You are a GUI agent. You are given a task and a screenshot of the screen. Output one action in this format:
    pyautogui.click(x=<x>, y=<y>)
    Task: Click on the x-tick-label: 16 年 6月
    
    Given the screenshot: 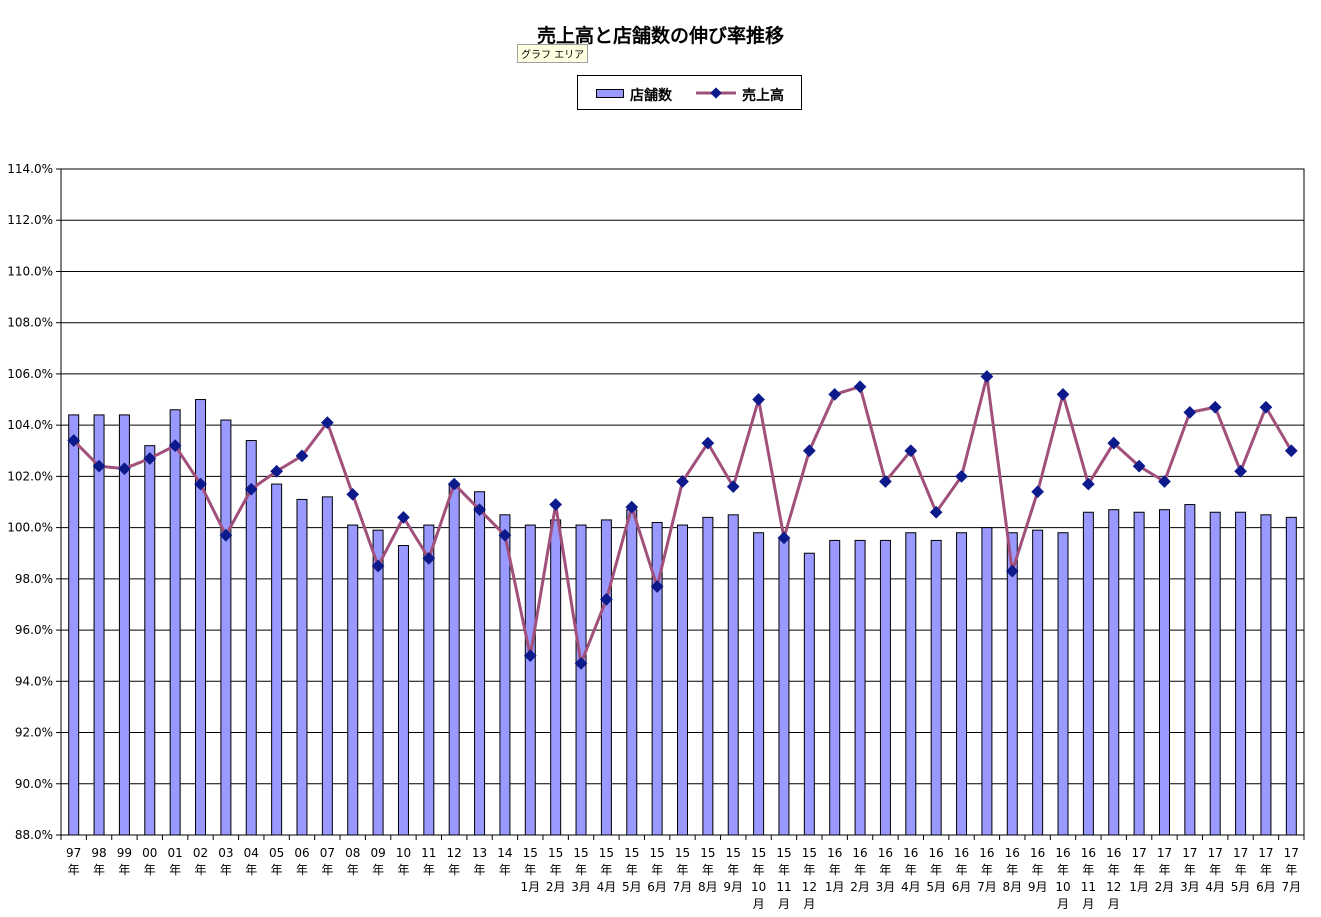 What is the action you would take?
    pyautogui.click(x=962, y=870)
    